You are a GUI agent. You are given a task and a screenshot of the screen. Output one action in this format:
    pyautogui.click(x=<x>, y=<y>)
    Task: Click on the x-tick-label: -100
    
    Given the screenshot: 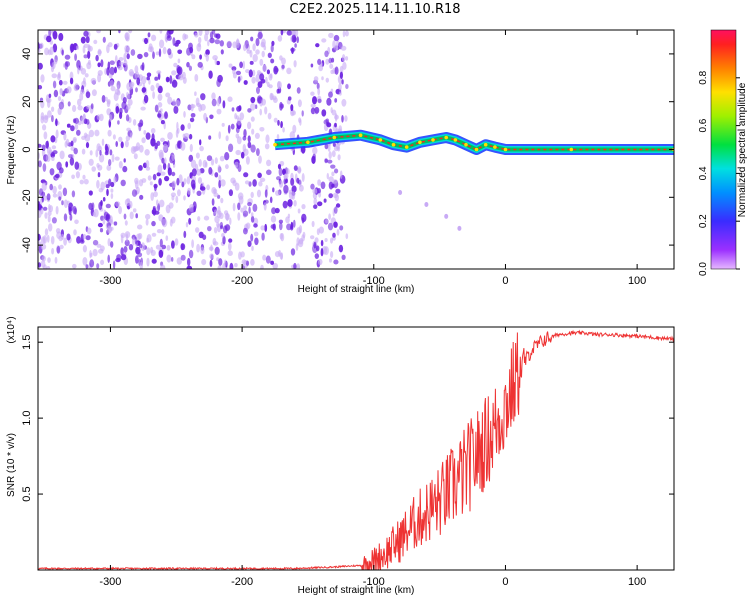 What is the action you would take?
    pyautogui.click(x=374, y=582)
    